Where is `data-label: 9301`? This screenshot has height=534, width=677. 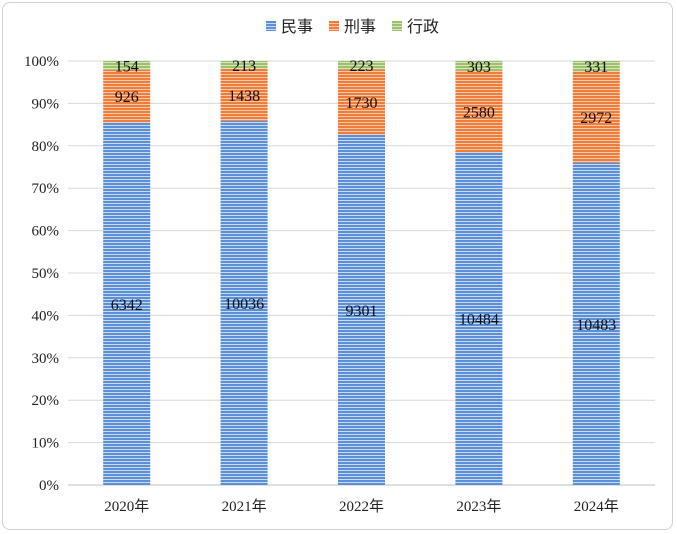
data-label: 9301 is located at coordinates (362, 311).